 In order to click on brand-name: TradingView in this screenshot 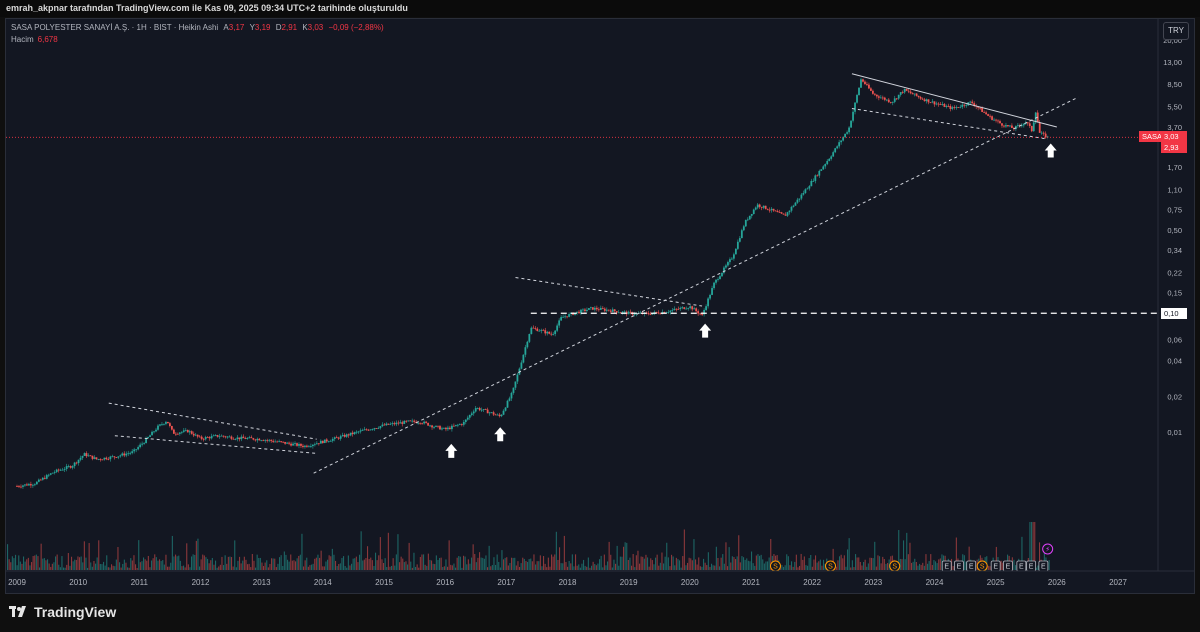, I will do `click(75, 612)`.